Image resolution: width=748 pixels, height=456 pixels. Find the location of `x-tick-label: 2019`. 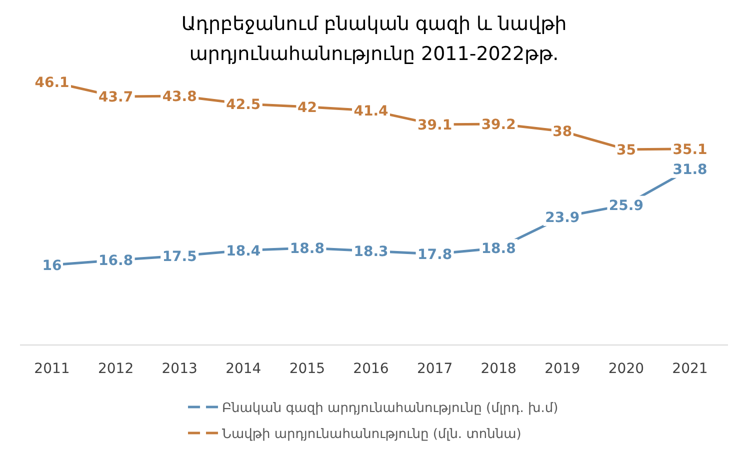

x-tick-label: 2019 is located at coordinates (562, 369).